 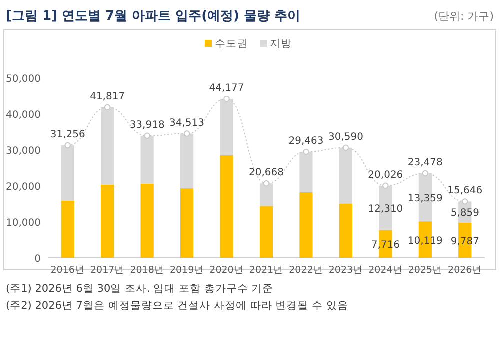 I want to click on total-label: 44,177, so click(x=226, y=88).